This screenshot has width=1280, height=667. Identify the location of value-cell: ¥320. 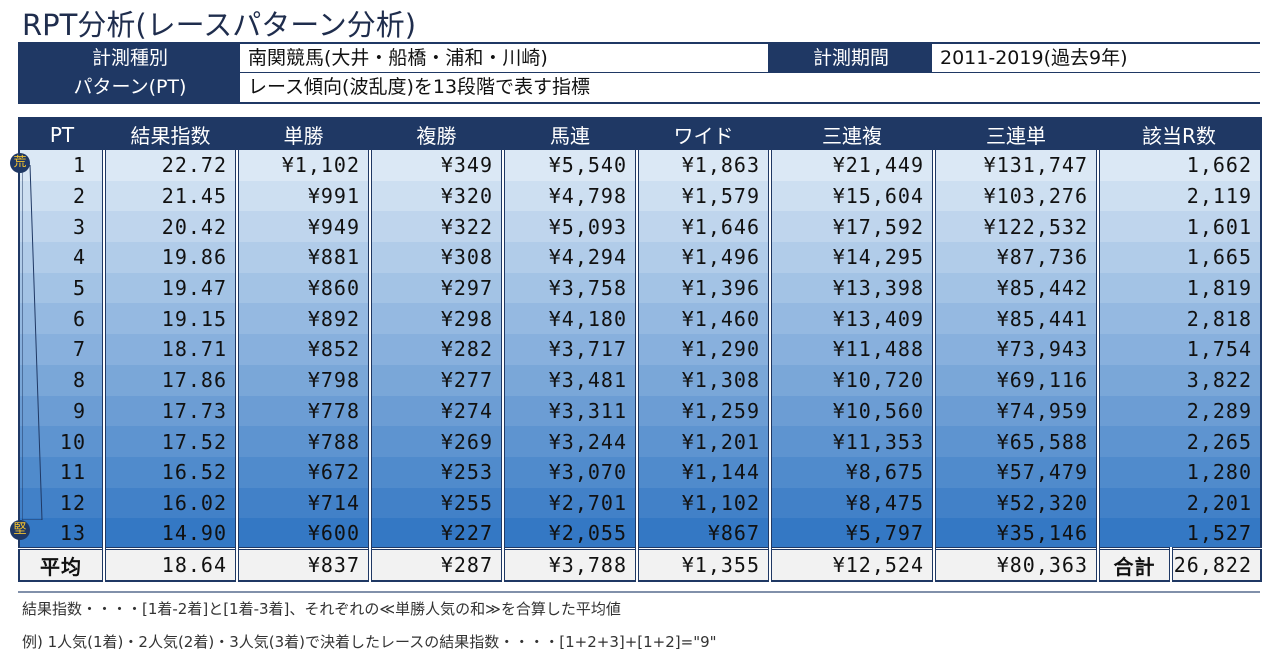
(435, 196).